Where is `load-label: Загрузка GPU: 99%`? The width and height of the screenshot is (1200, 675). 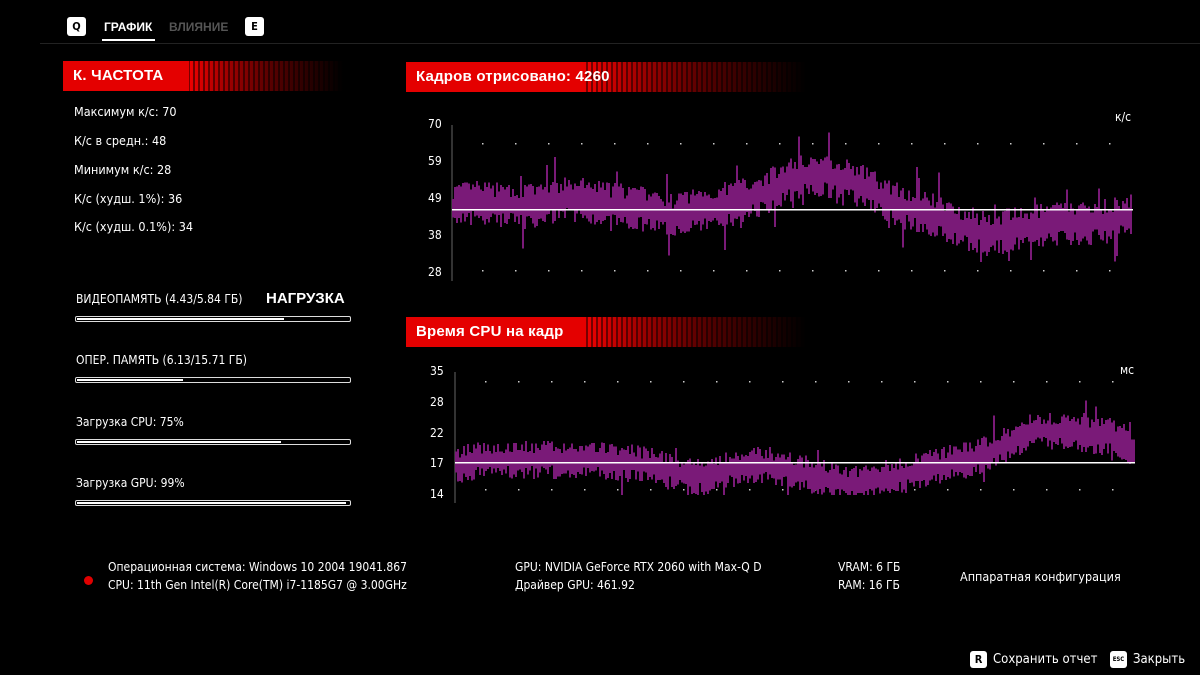 load-label: Загрузка GPU: 99% is located at coordinates (130, 483).